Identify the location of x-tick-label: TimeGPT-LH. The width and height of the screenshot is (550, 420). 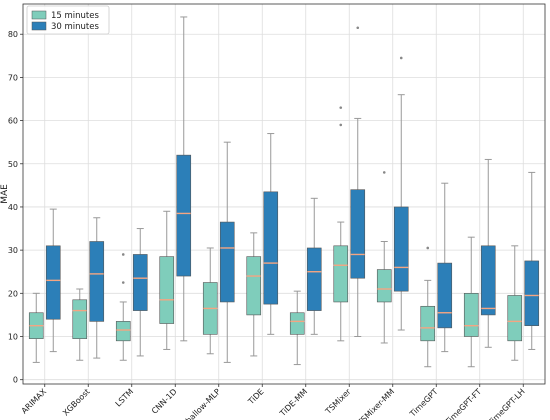
(506, 403).